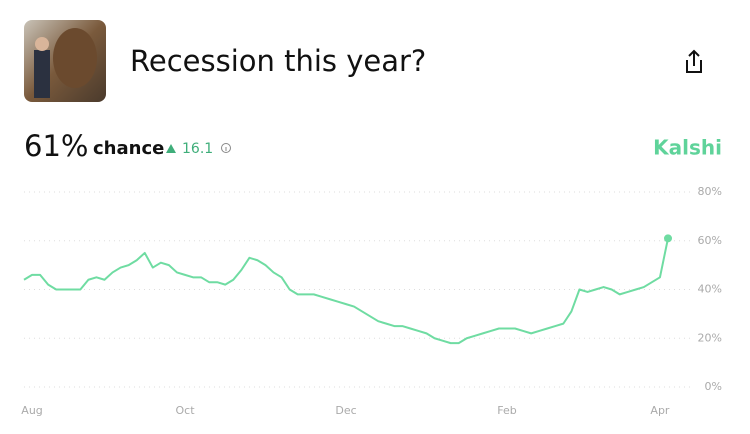 The height and width of the screenshot is (434, 750). Describe the element at coordinates (197, 149) in the screenshot. I see `change: 16.1` at that location.